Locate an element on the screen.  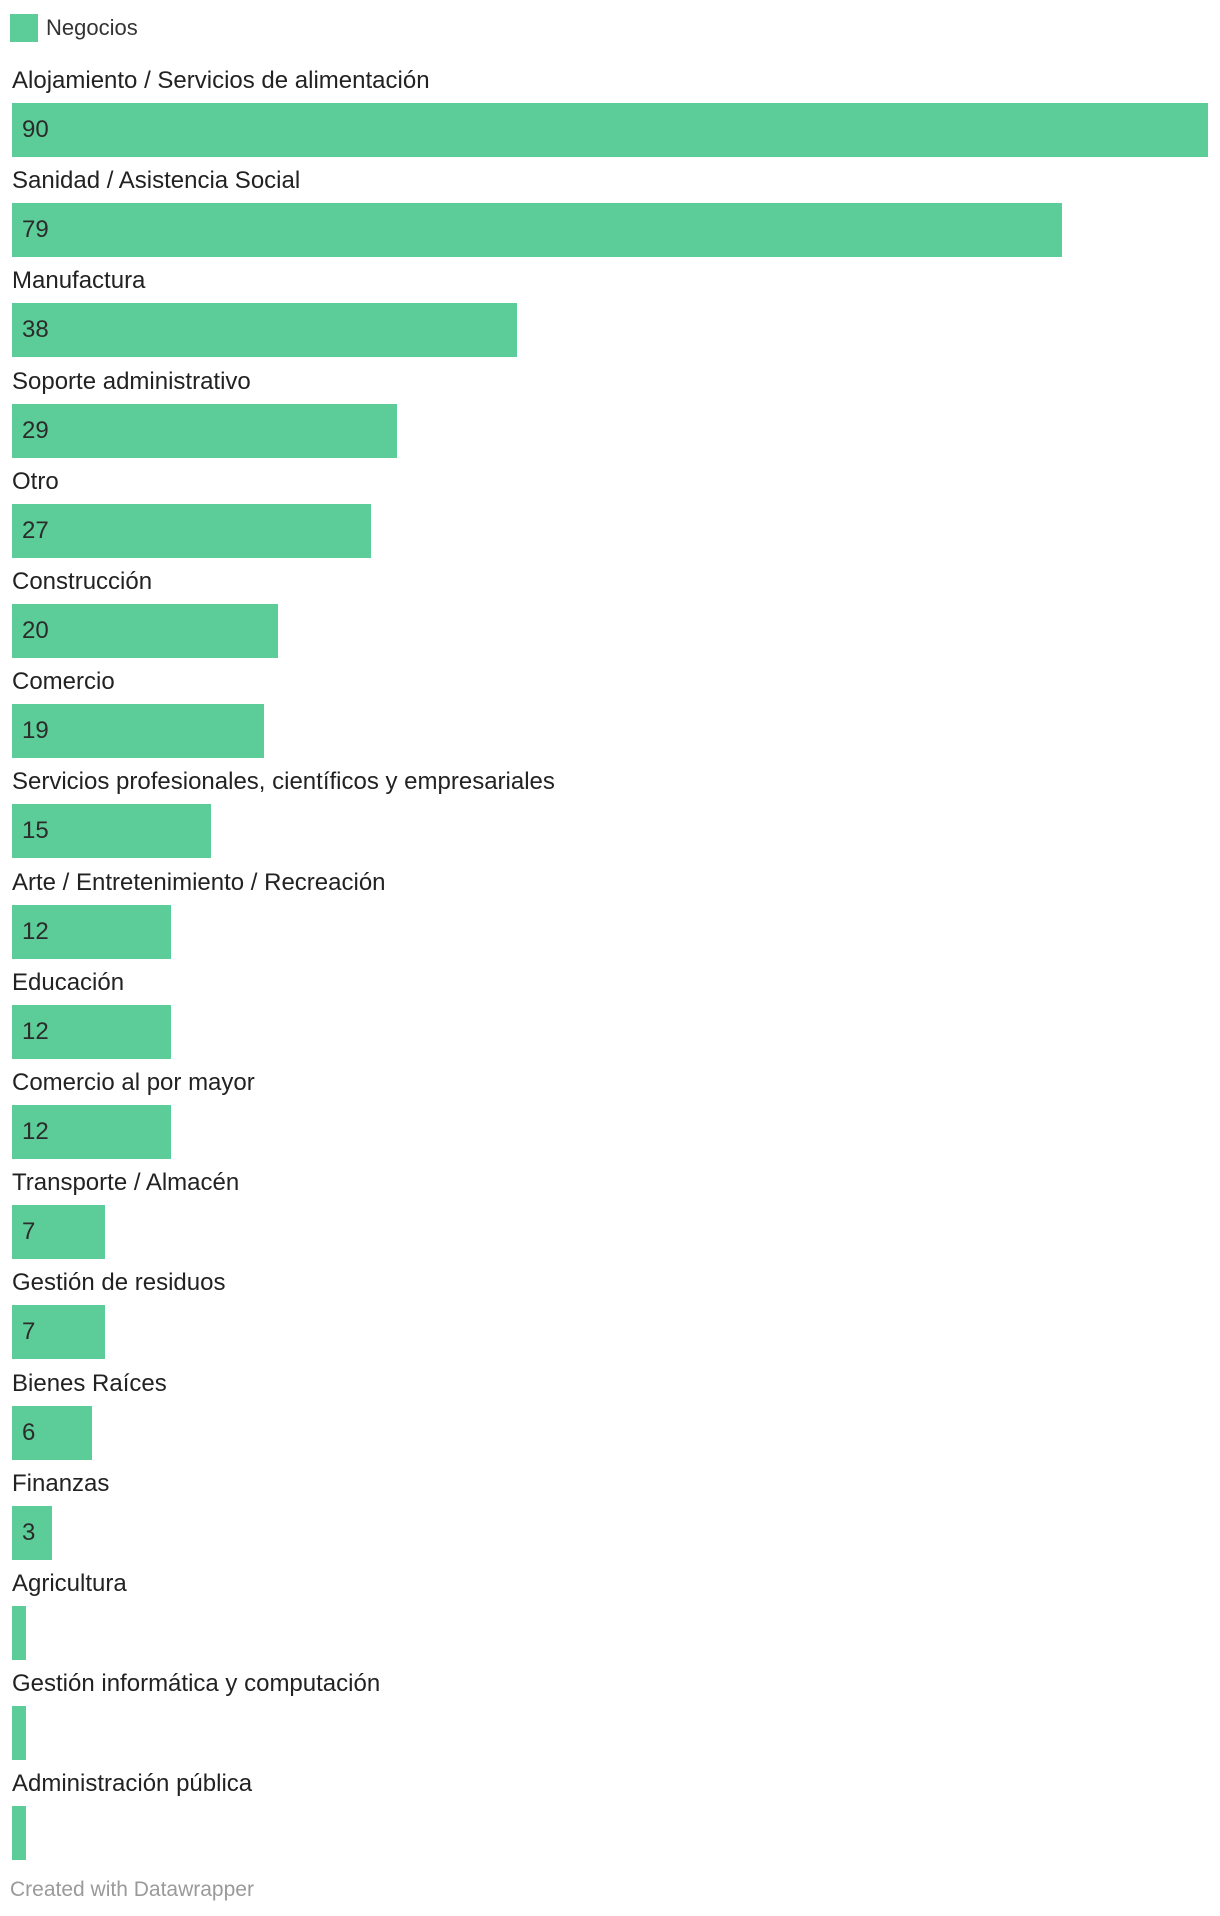
value-label: 27 is located at coordinates (35, 530).